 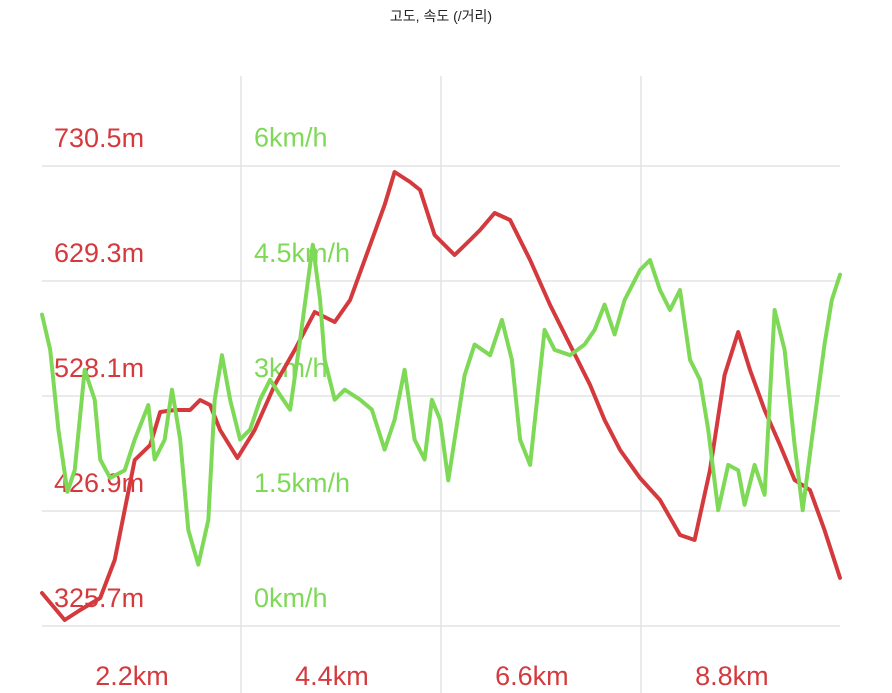 What do you see at coordinates (99, 138) in the screenshot?
I see `y-tick-label: 730.5m` at bounding box center [99, 138].